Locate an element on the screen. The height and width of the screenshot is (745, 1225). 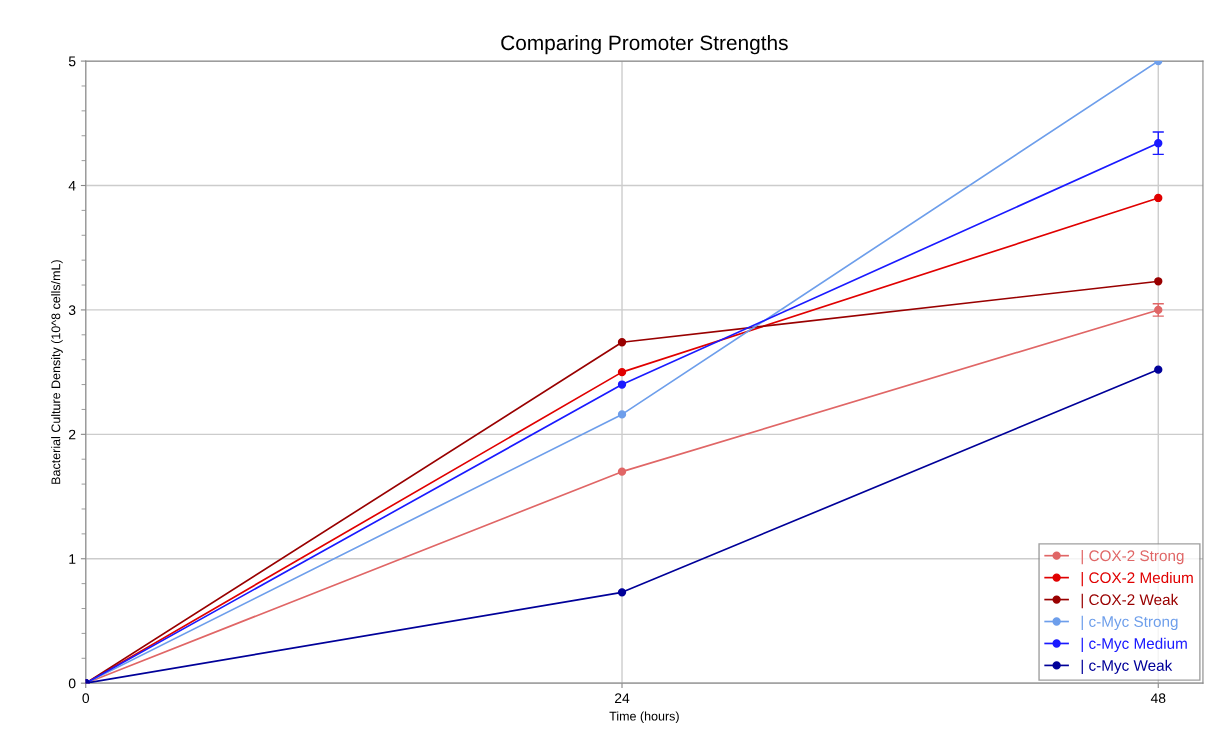
y-tick-label: 4 is located at coordinates (72, 185).